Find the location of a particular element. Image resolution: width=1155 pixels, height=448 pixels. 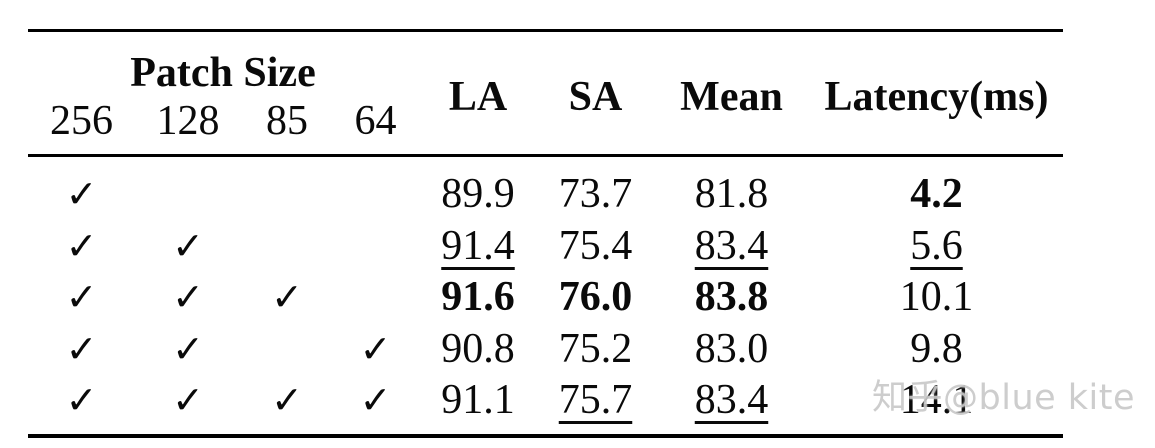

table-row: ✓ 89.9 73.7 81.8 4.2 is located at coordinates (545, 195).